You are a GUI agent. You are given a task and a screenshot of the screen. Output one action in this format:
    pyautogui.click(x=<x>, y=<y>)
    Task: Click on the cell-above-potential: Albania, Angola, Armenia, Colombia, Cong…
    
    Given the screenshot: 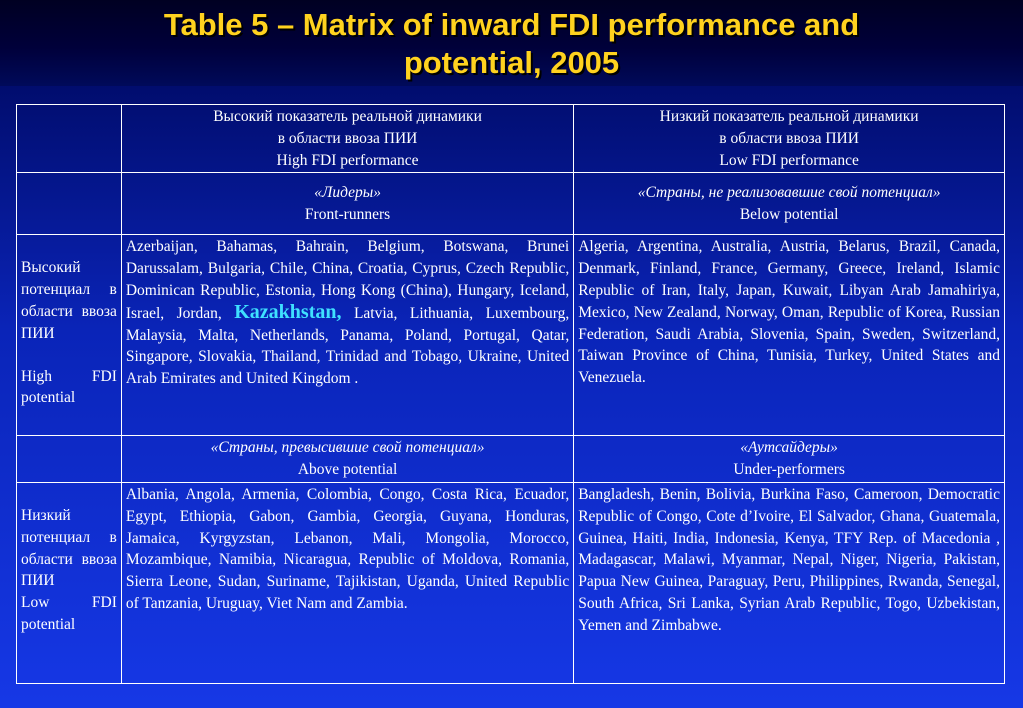 What is the action you would take?
    pyautogui.click(x=347, y=582)
    